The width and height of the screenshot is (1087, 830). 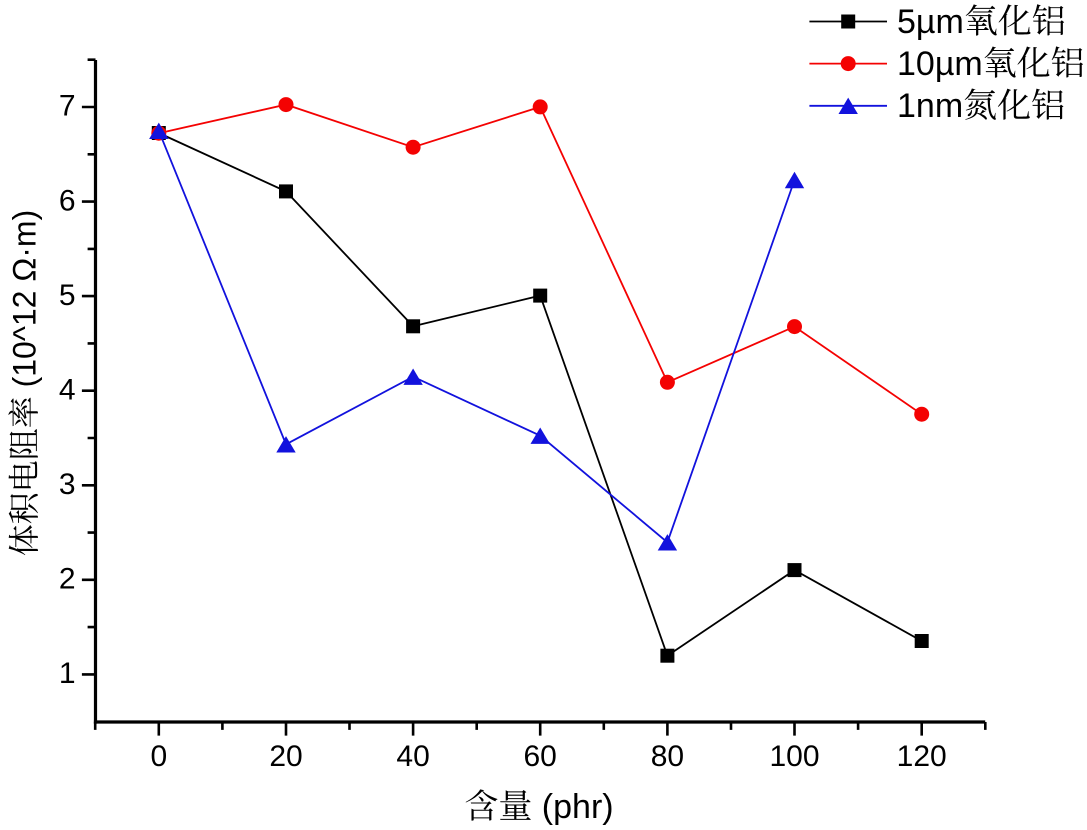 What do you see at coordinates (67, 106) in the screenshot?
I see `svg-text: 7` at bounding box center [67, 106].